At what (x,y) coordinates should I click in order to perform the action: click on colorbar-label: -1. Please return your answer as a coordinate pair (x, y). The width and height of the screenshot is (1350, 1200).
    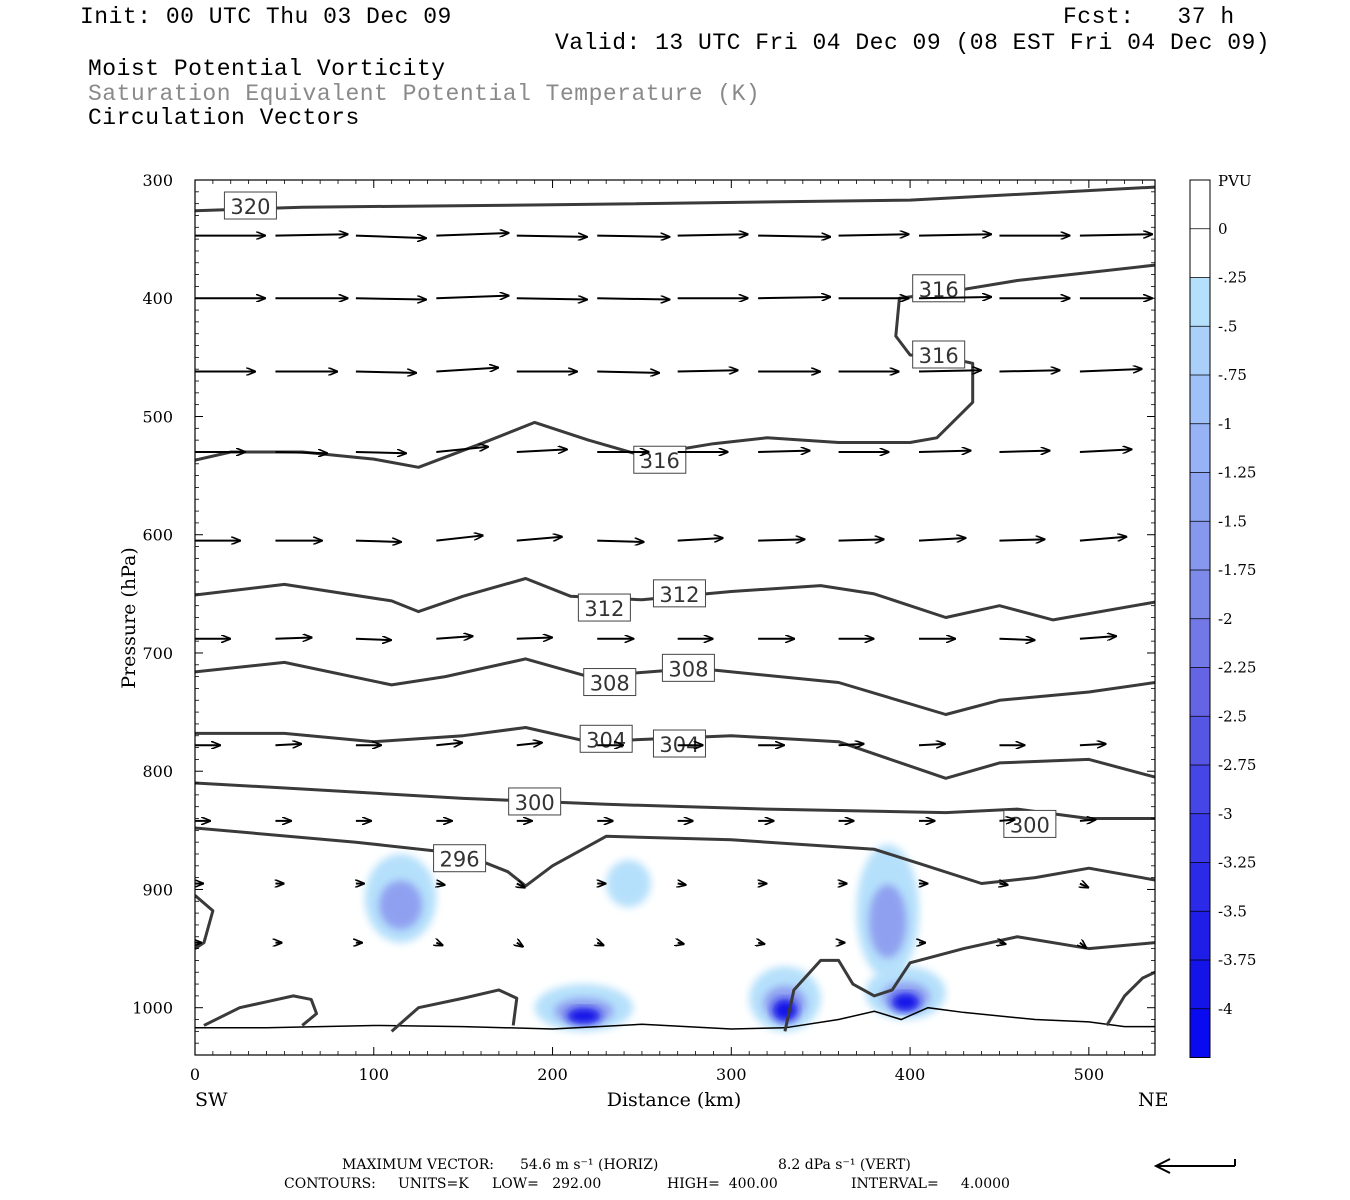
    Looking at the image, I should click on (1225, 424).